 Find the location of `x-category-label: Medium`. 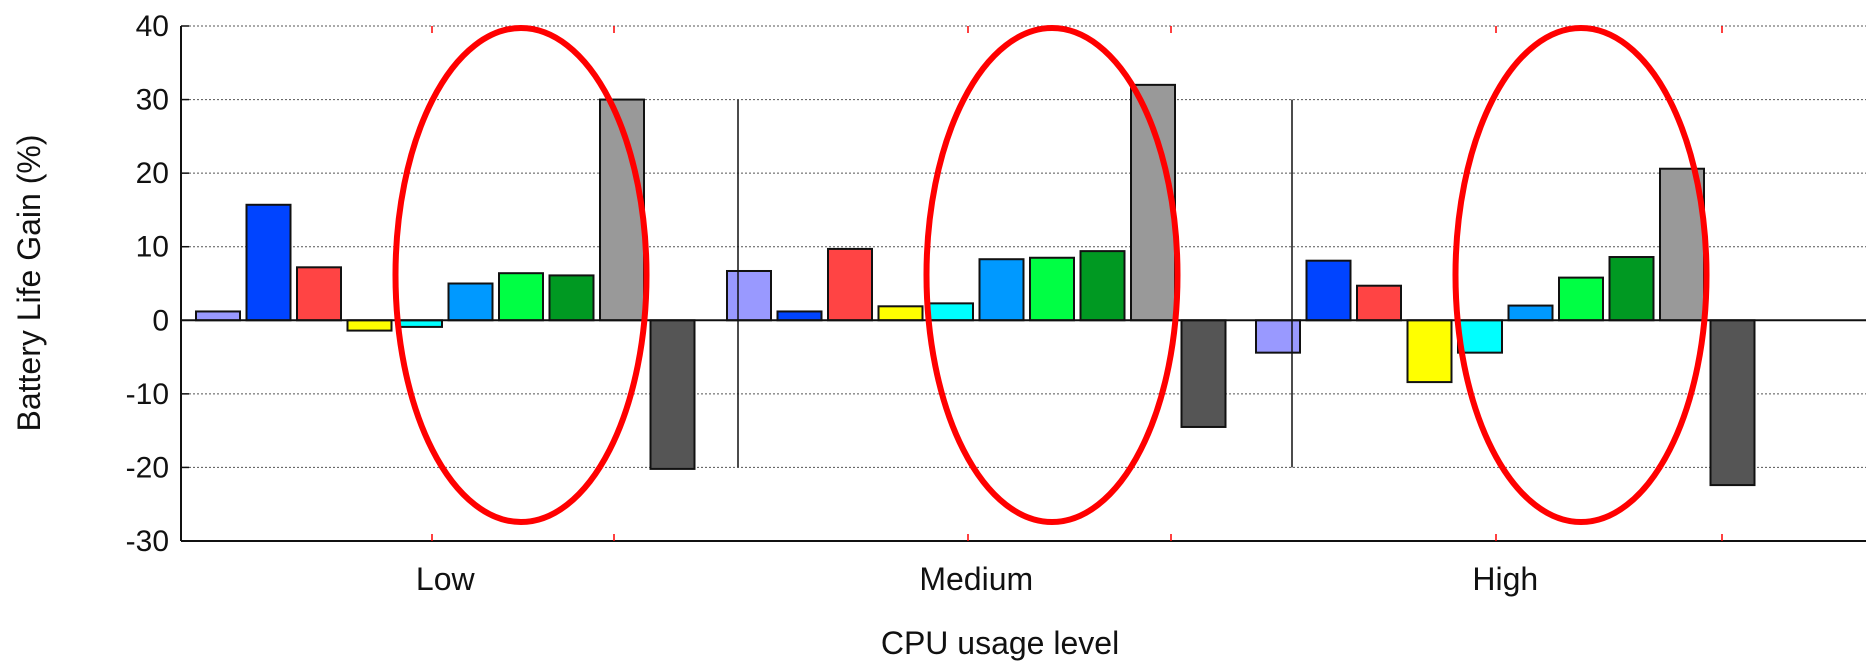

x-category-label: Medium is located at coordinates (976, 579).